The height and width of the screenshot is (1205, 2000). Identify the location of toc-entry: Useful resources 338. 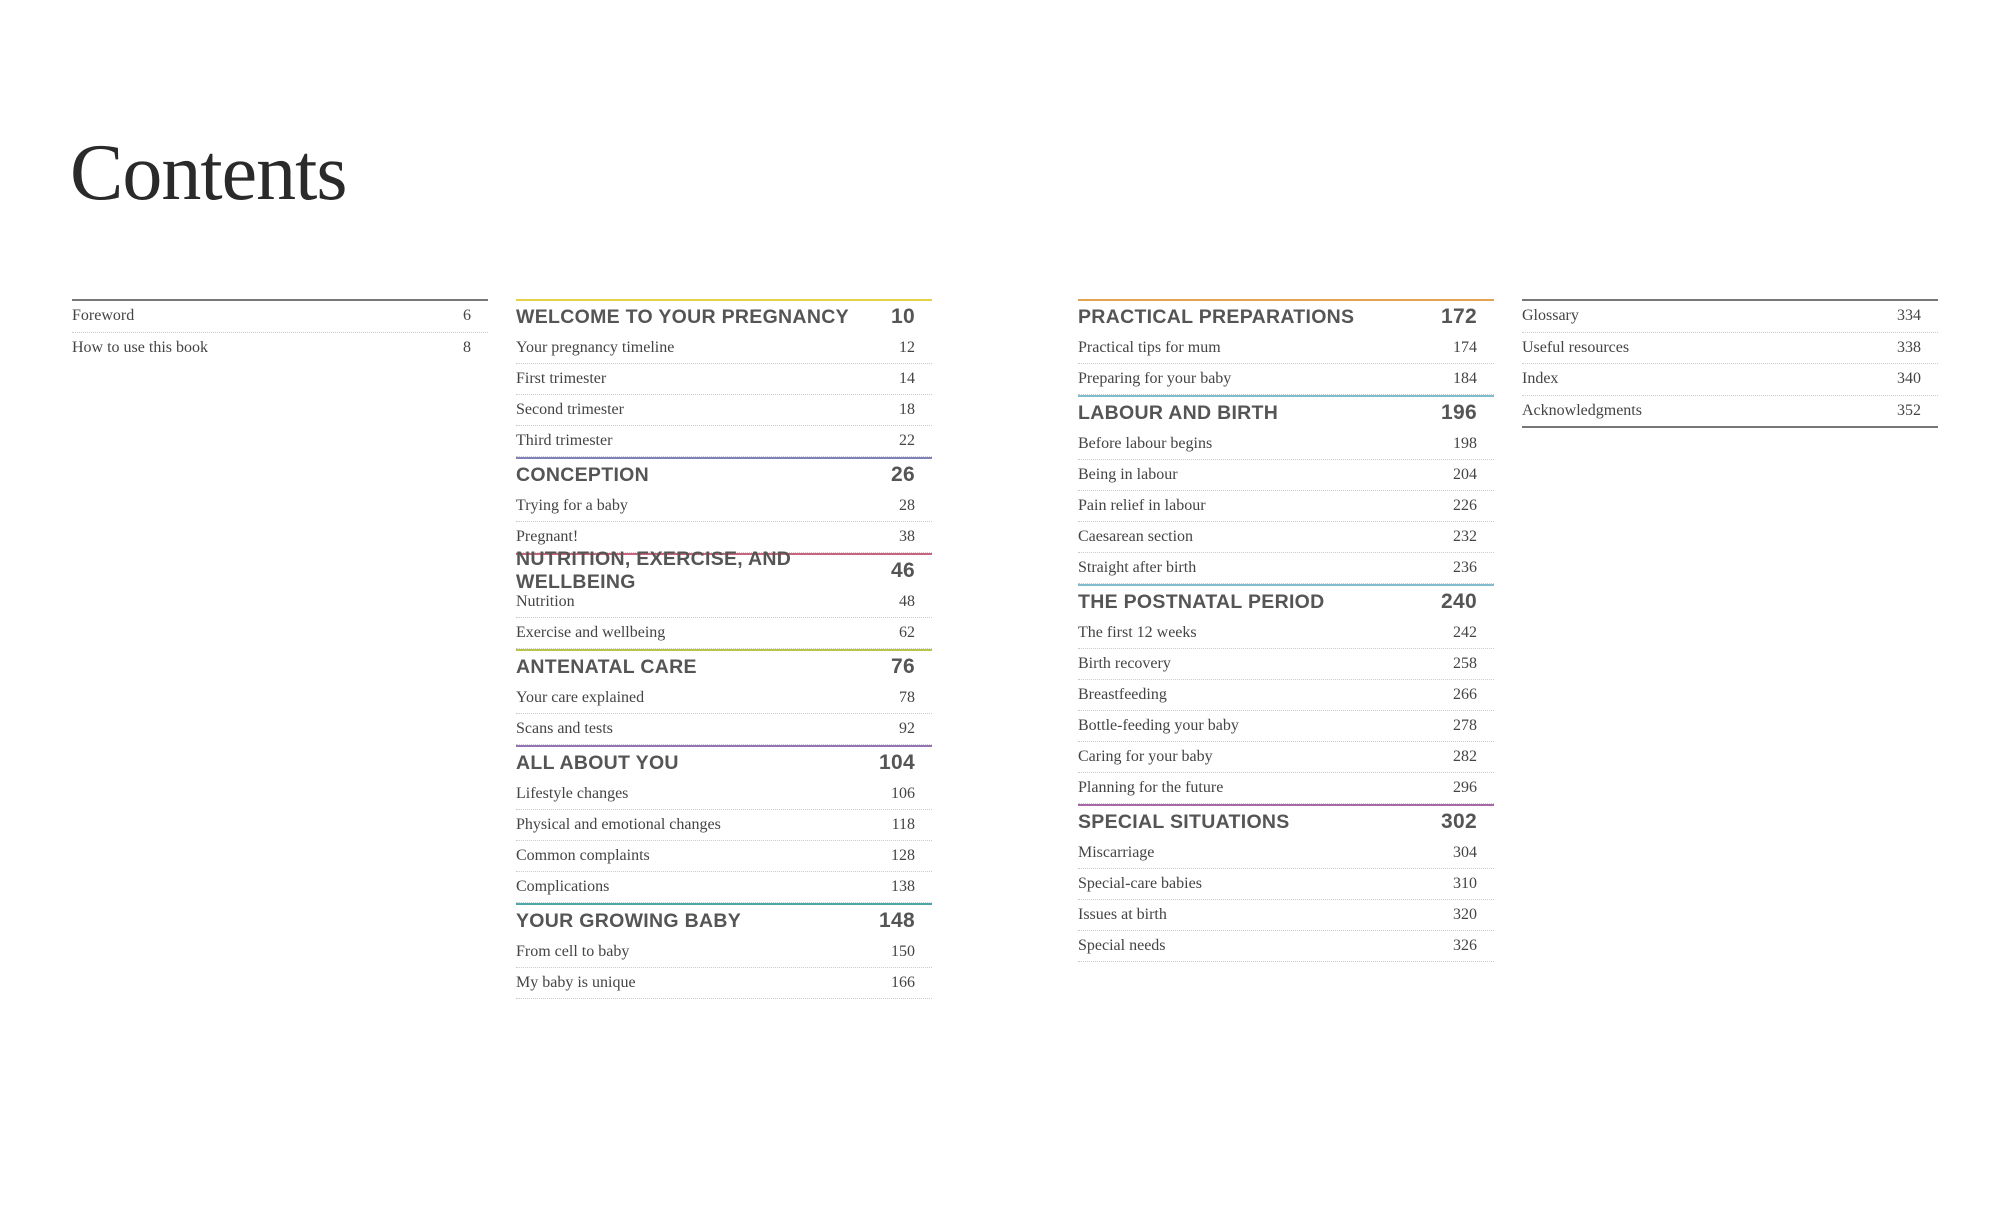
(1730, 348).